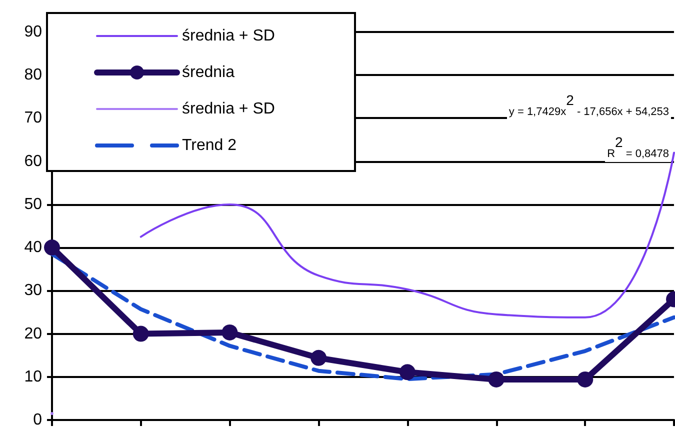 This screenshot has width=675, height=428. Describe the element at coordinates (33, 75) in the screenshot. I see `y-tick-label: 80` at that location.